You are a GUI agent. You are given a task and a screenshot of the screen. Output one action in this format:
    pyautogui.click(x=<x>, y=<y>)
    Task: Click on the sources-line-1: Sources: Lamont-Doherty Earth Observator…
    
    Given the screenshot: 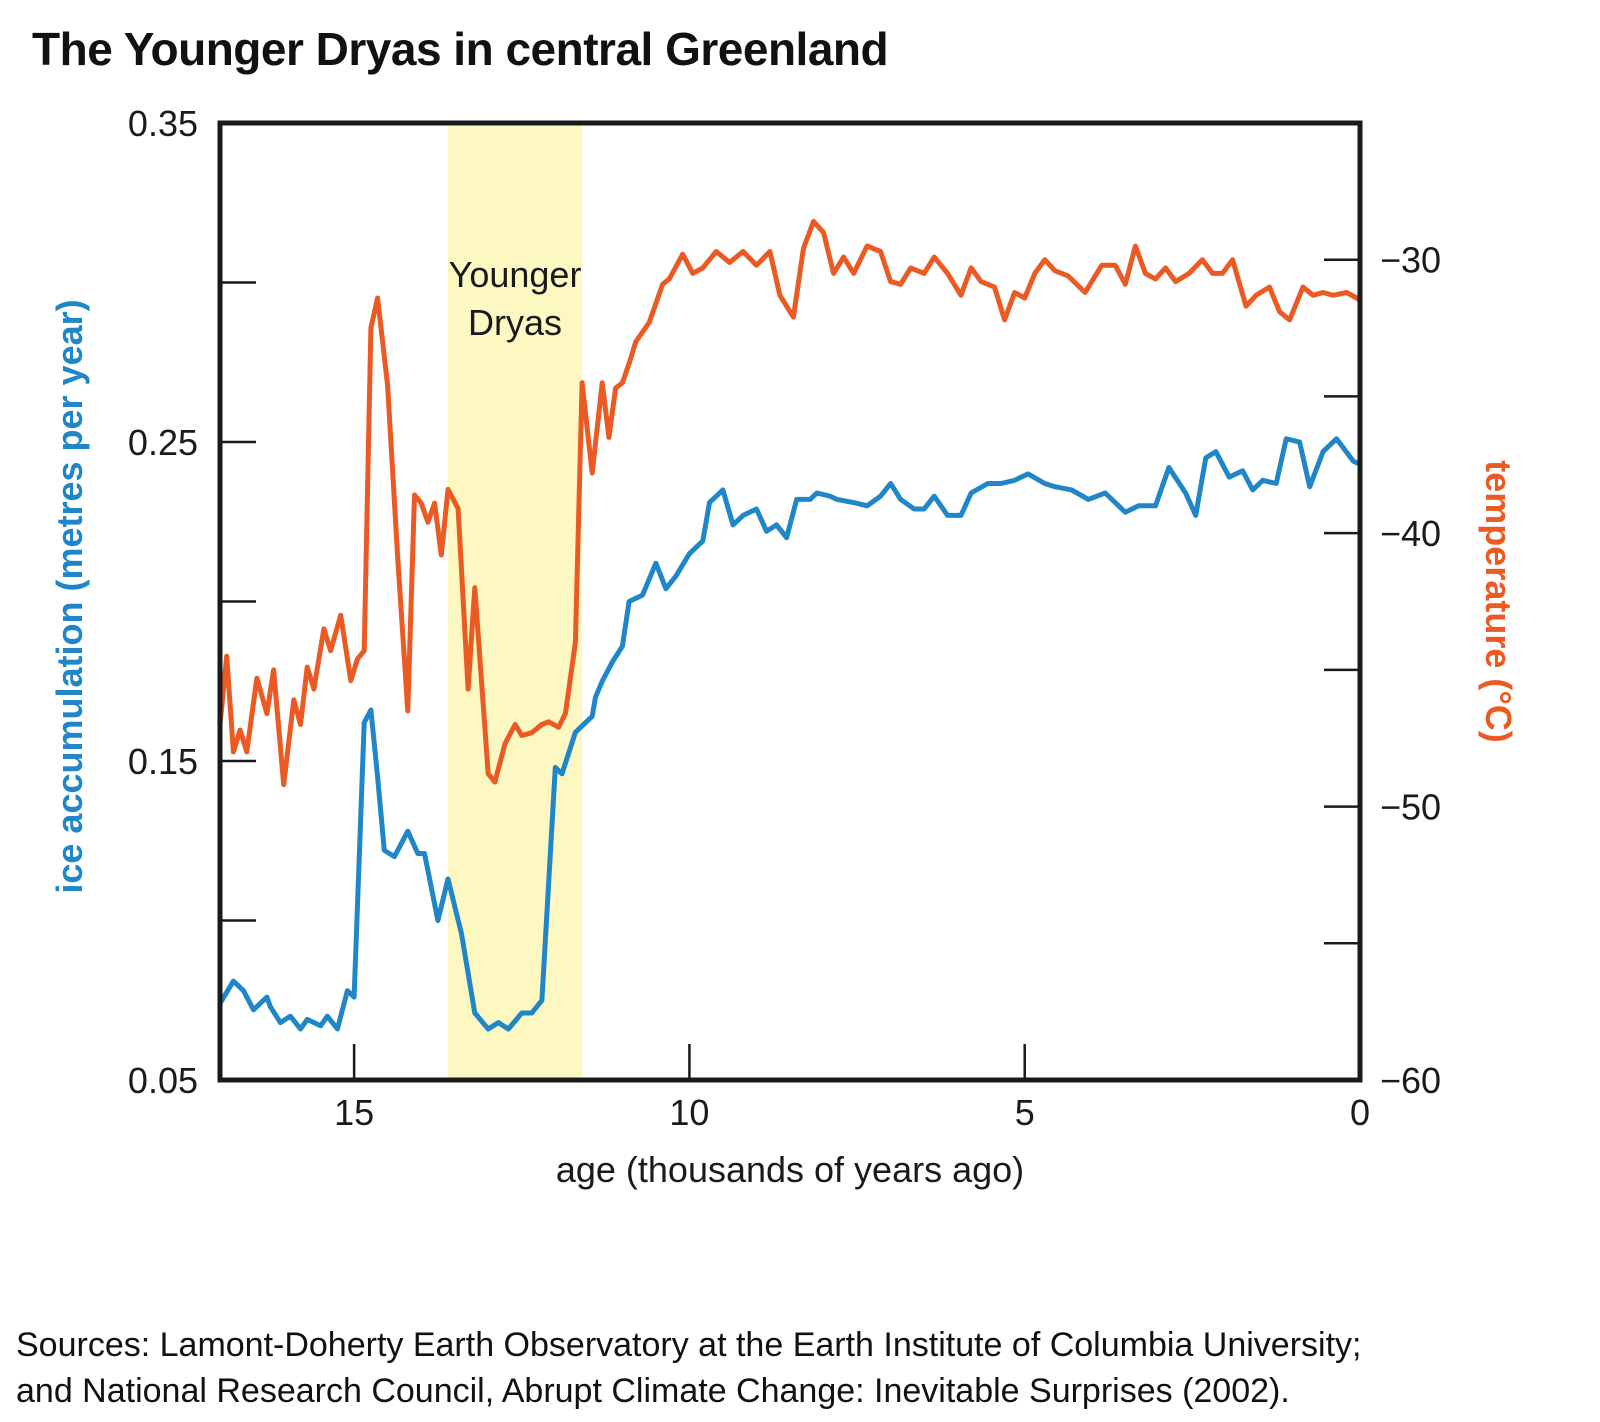 What is the action you would take?
    pyautogui.click(x=689, y=1345)
    